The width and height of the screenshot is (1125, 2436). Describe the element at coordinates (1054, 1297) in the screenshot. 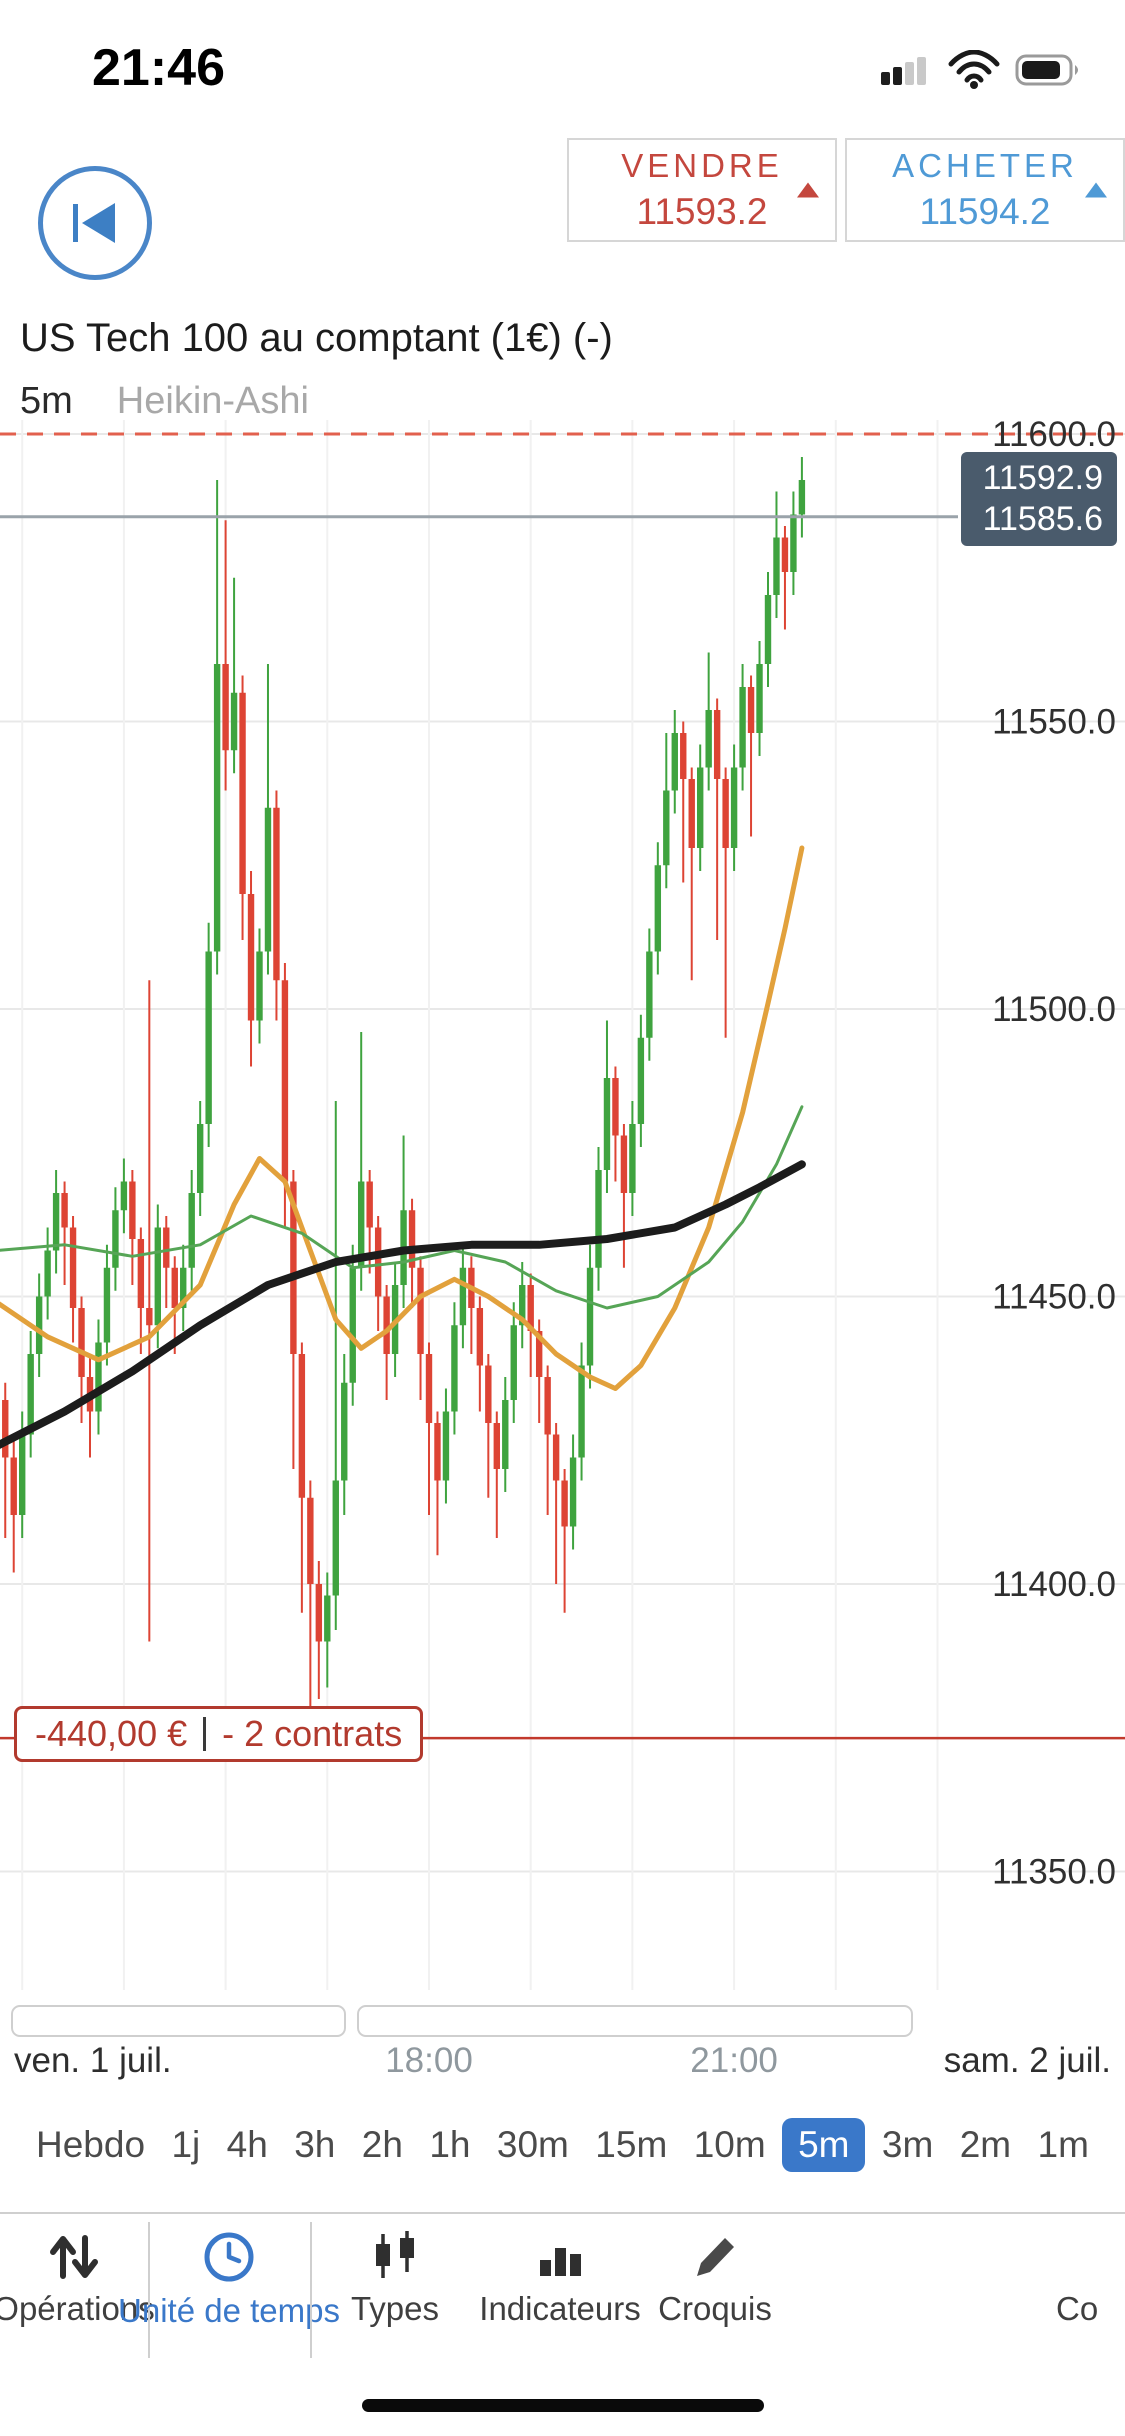

I see `svg-text: 11450.0` at that location.